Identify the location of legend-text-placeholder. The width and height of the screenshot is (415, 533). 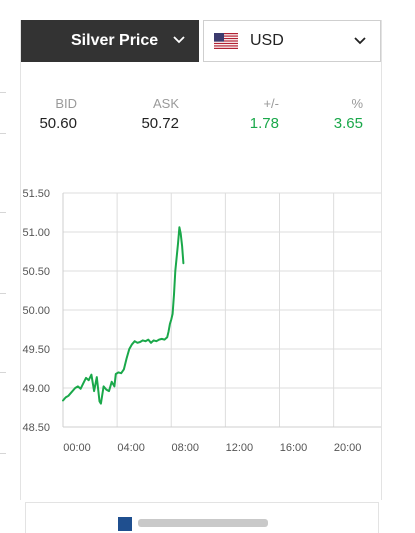
(203, 523).